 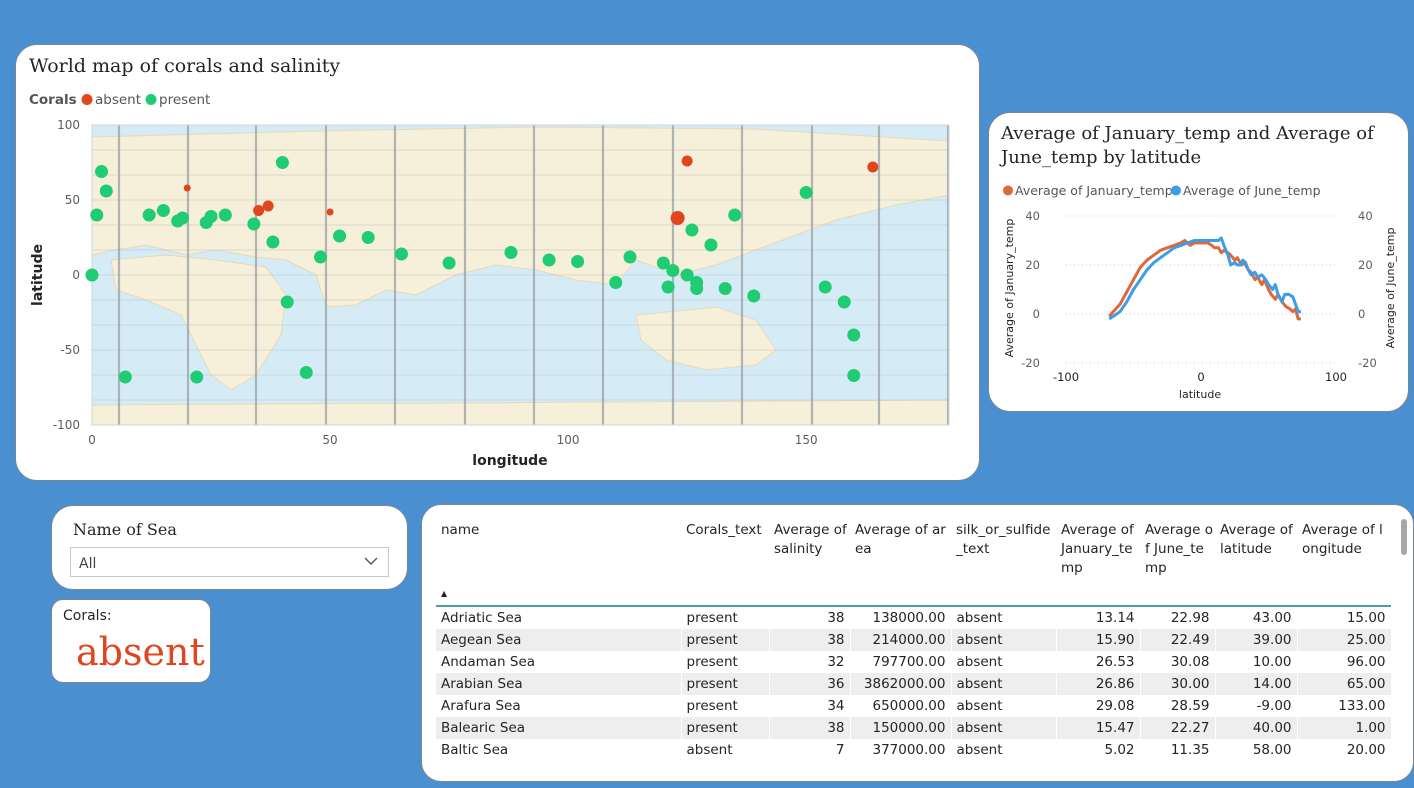 What do you see at coordinates (229, 562) in the screenshot?
I see `sea-dropdown: All` at bounding box center [229, 562].